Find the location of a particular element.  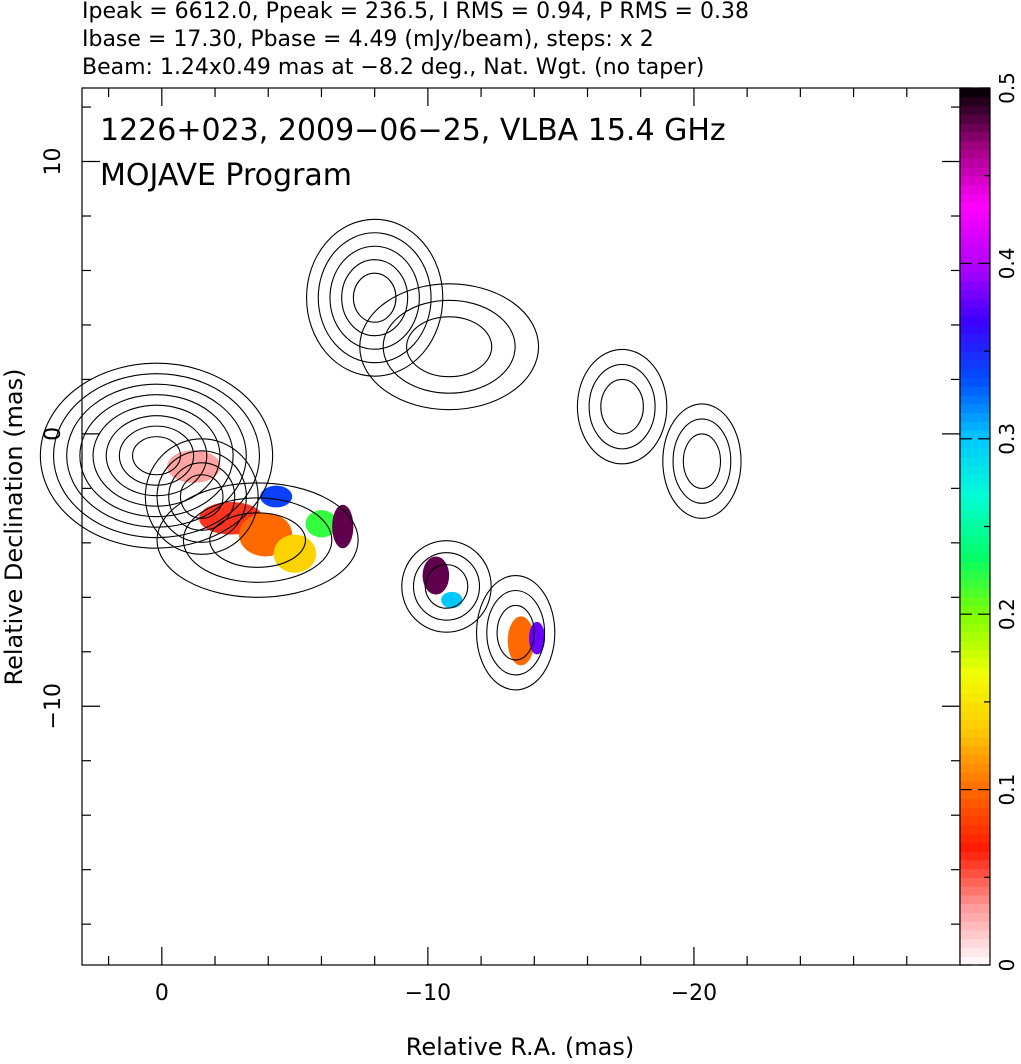

y-axis-label: Relative Declination (mas) is located at coordinates (14, 526).